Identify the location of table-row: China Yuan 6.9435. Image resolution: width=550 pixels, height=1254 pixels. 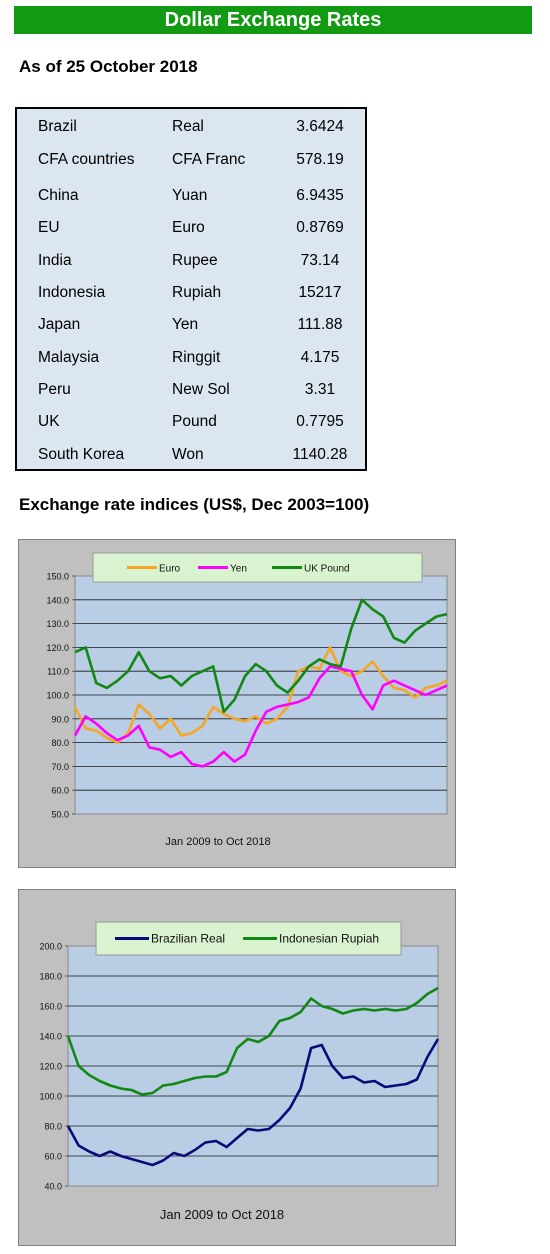
(191, 199).